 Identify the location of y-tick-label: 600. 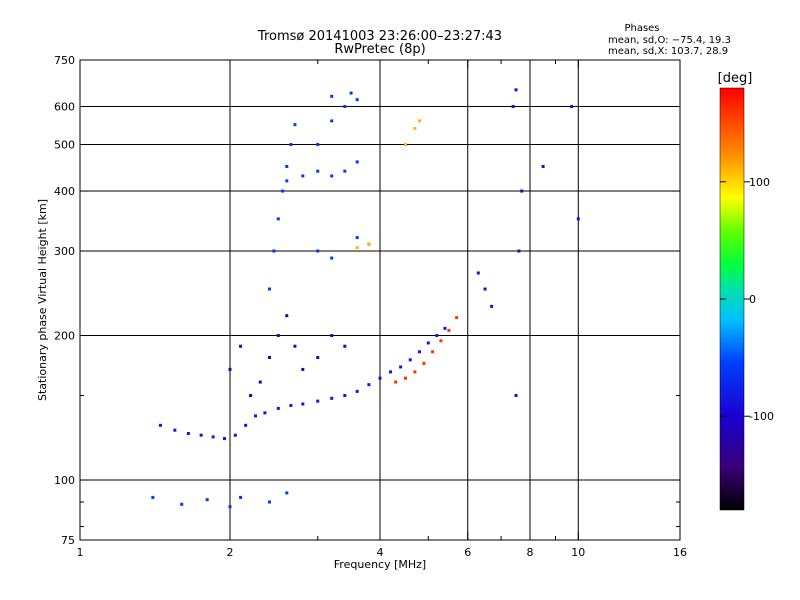
(64, 107).